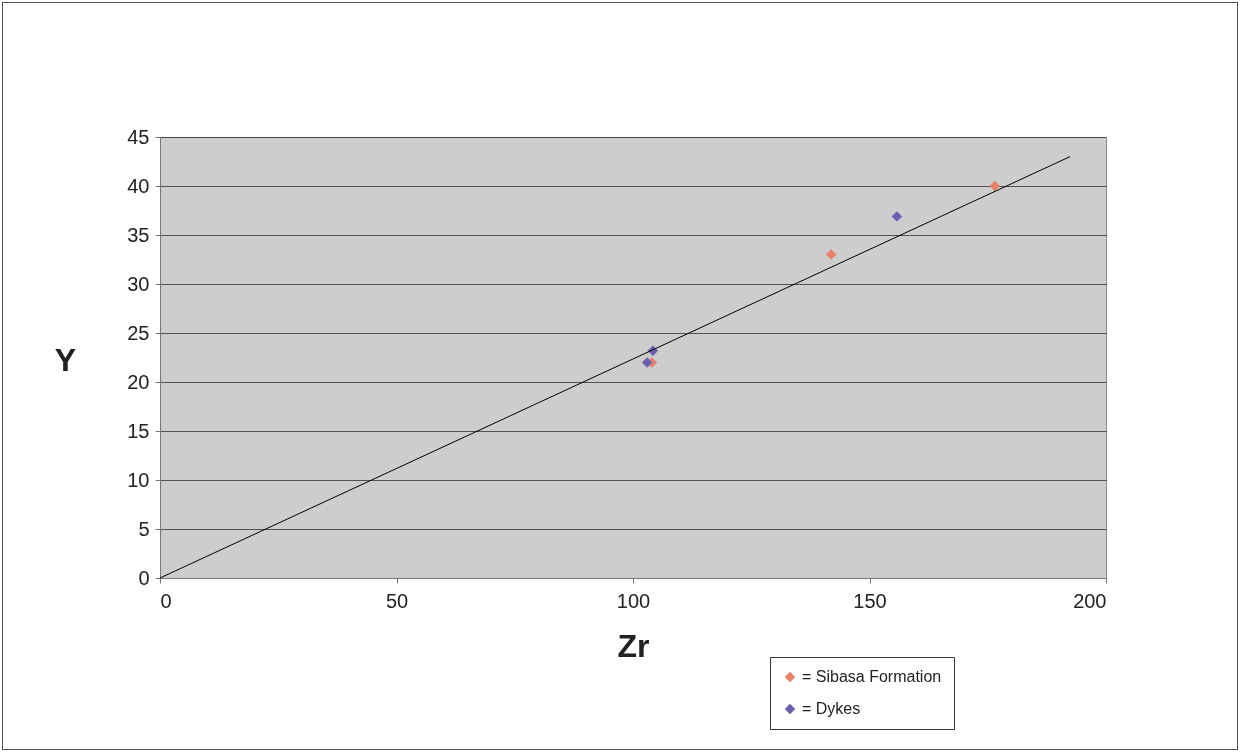 The height and width of the screenshot is (754, 1242). I want to click on y-tick-label: 5, so click(144, 528).